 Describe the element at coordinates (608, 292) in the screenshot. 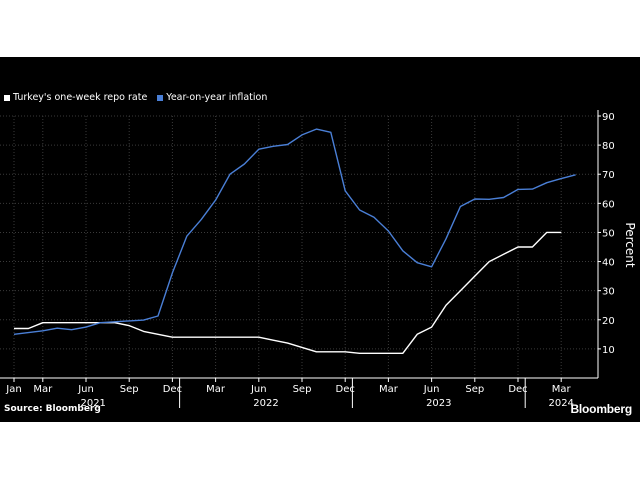

I see `y-tick-label: 30` at that location.